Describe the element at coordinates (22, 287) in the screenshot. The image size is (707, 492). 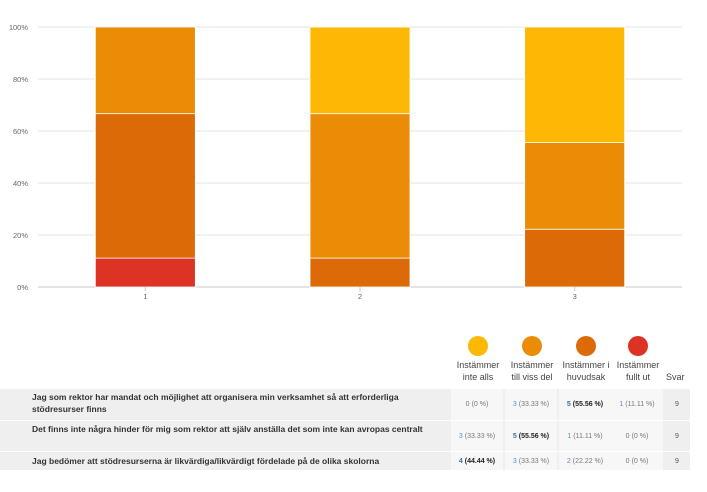
I see `y-tick-label: 0%` at that location.